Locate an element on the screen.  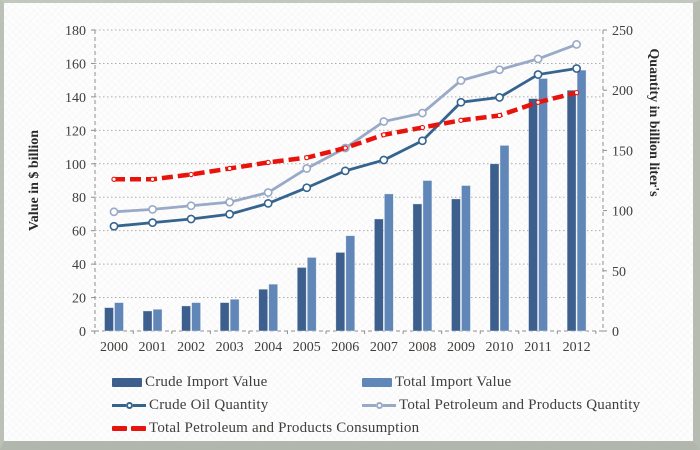
legend-item-total-petroleum-quantity: Total Petroleum and Products Quantity is located at coordinates (501, 405).